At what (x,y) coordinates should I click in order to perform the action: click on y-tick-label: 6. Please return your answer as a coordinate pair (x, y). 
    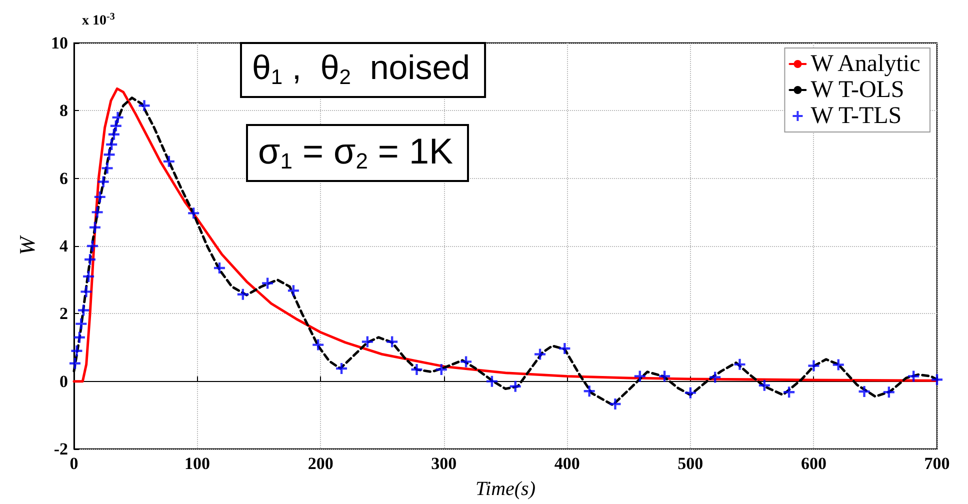
    Looking at the image, I should click on (64, 178).